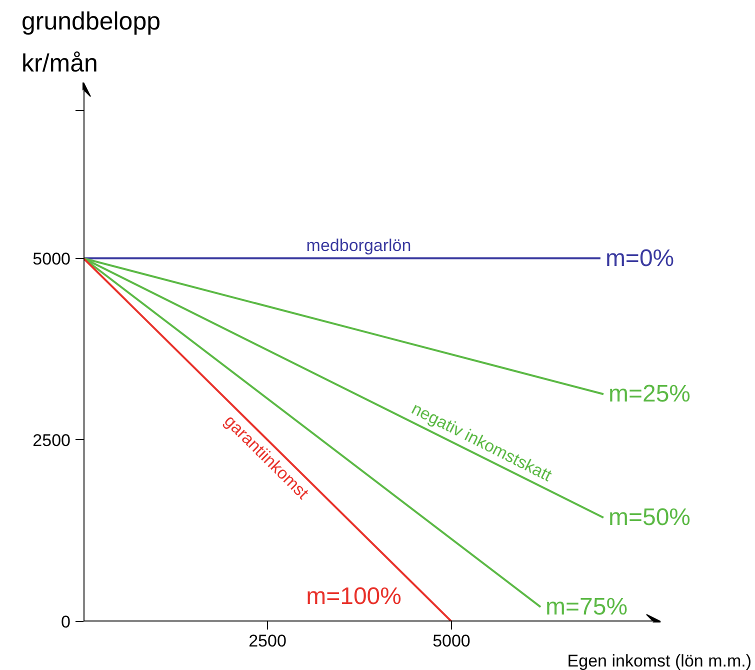  What do you see at coordinates (639, 258) in the screenshot?
I see `series-label: m=0%` at bounding box center [639, 258].